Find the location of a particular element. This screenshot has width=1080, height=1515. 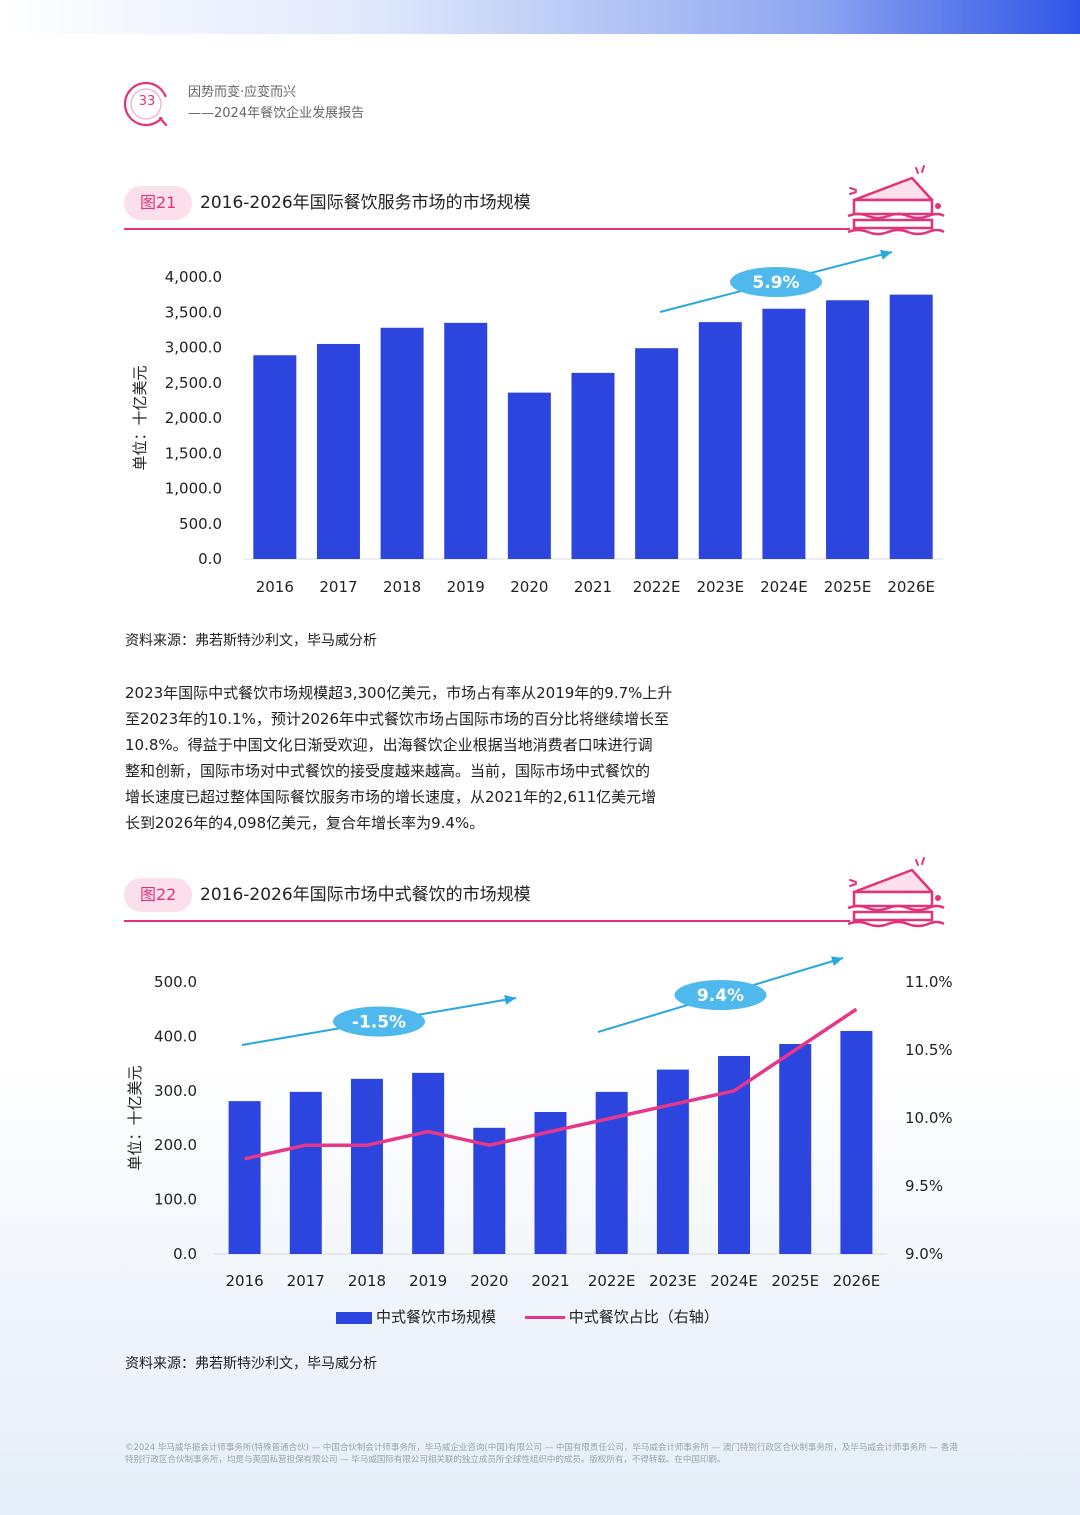

figure22-divider is located at coordinates (487, 921).